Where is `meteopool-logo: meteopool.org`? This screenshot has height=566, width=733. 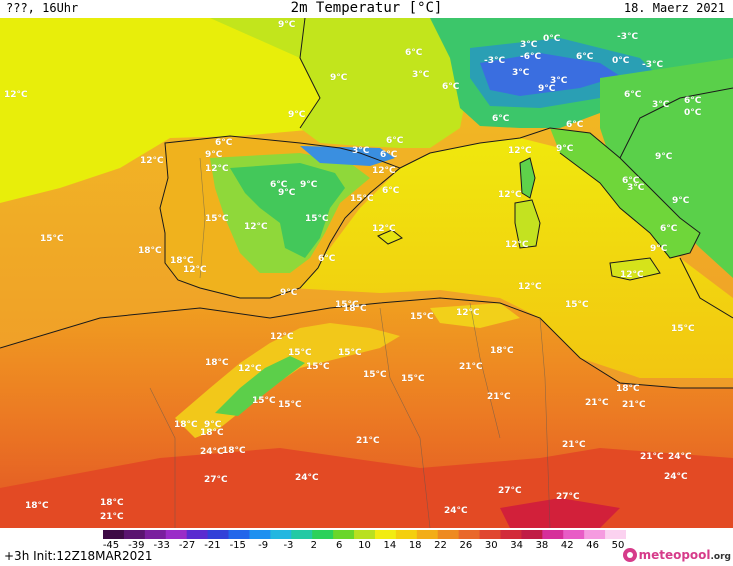 meteopool-logo: meteopool.org is located at coordinates (676, 555).